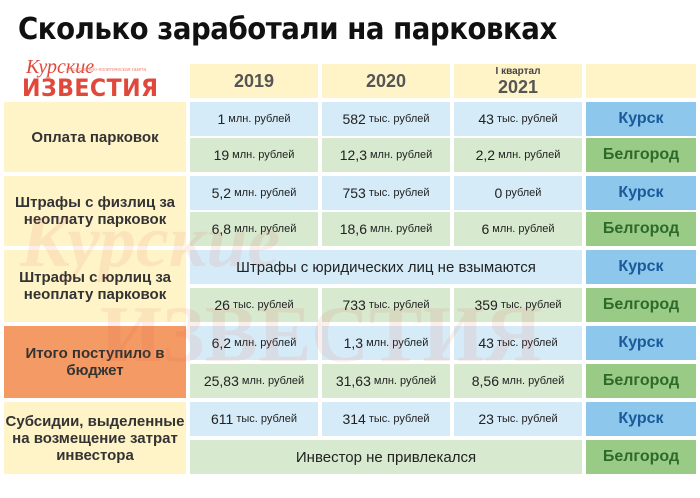  What do you see at coordinates (106, 70) in the screenshot?
I see `logo-tagline: общественно-политическая газета` at bounding box center [106, 70].